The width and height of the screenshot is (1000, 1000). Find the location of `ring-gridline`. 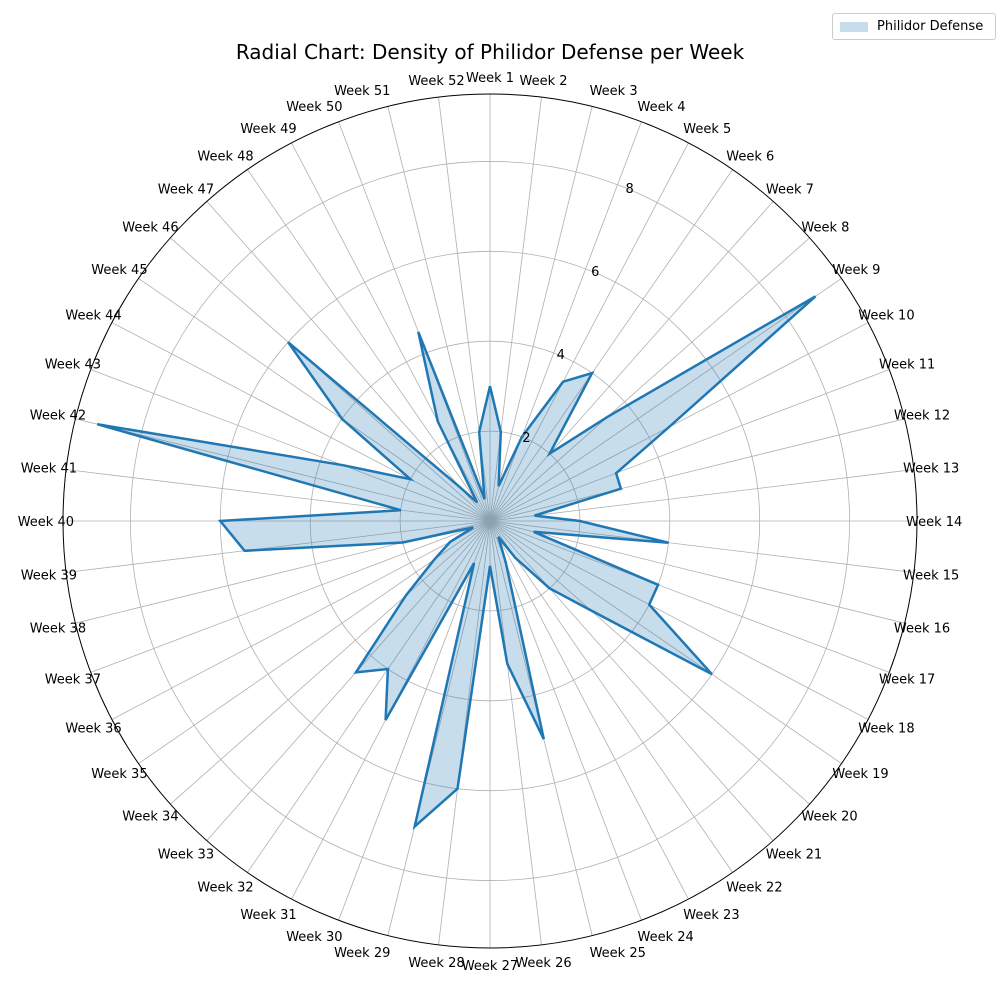

ring-gridline is located at coordinates (490, 521).